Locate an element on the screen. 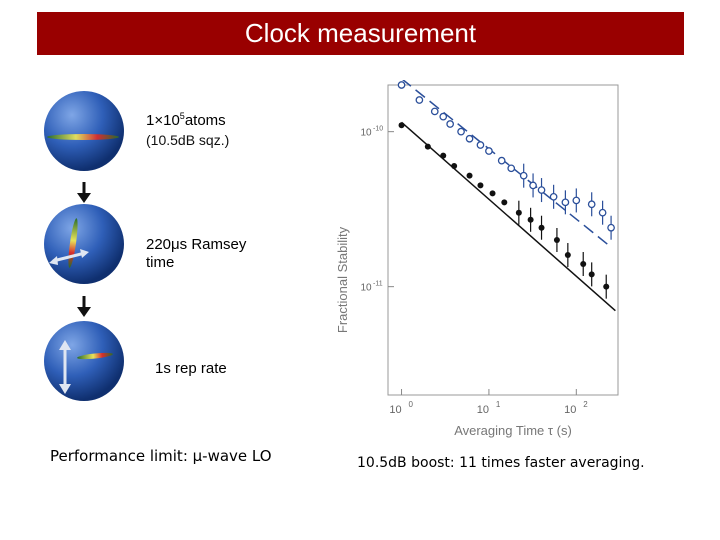 This screenshot has height=540, width=720. y-tick-label-0: 10 is located at coordinates (366, 133).